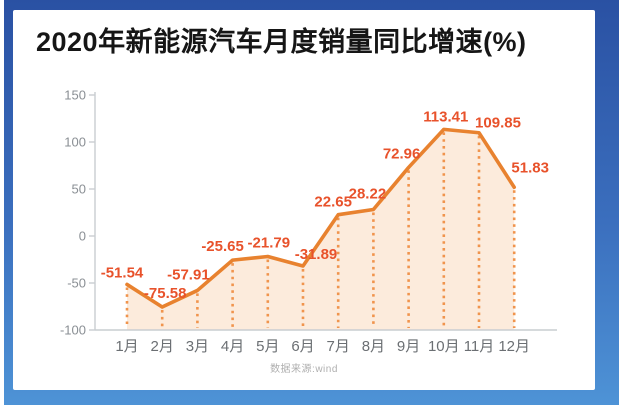  What do you see at coordinates (73, 330) in the screenshot?
I see `y-tick-label: -100` at bounding box center [73, 330].